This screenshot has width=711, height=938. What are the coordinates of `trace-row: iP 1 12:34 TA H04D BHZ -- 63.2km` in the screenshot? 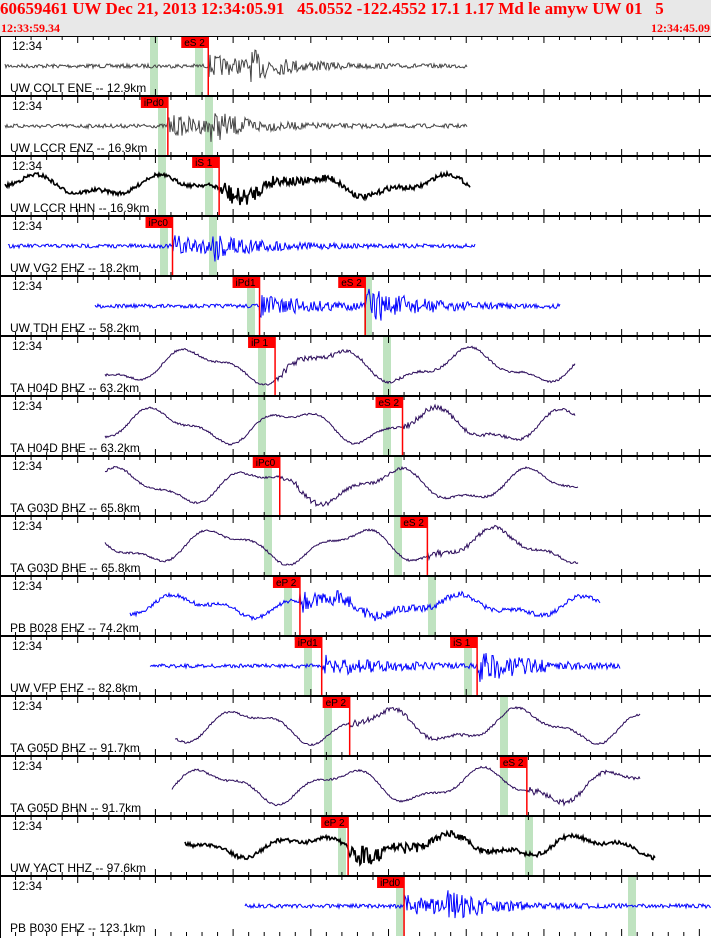 It's located at (355, 365).